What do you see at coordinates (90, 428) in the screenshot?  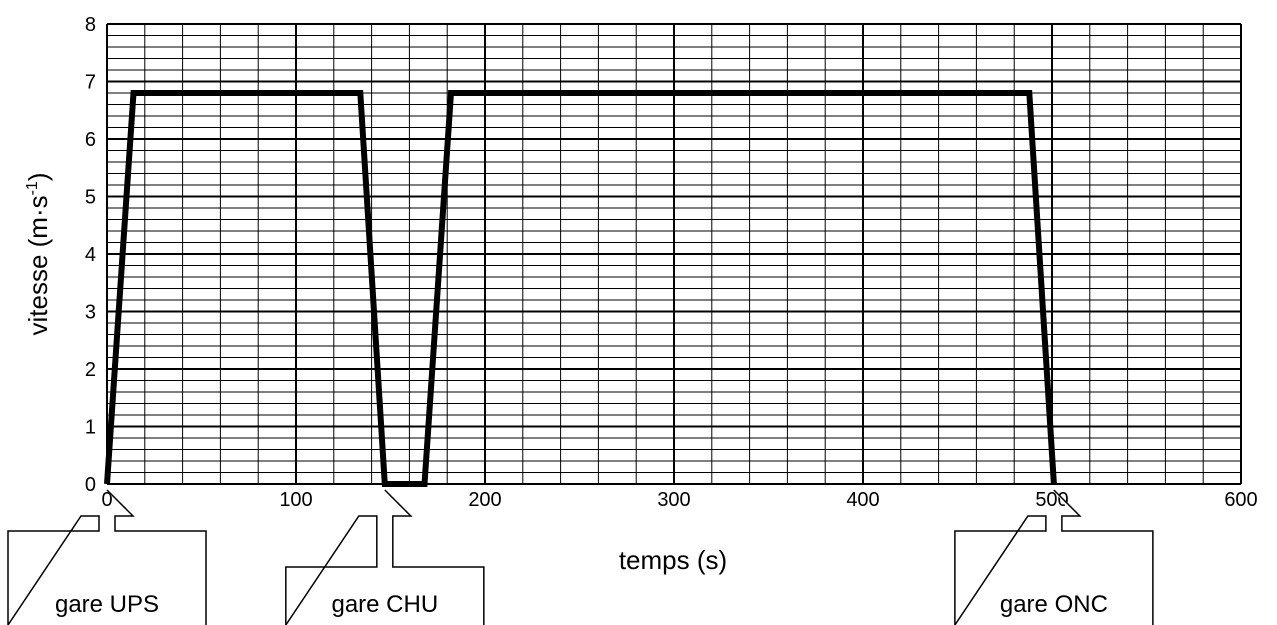 I see `y-tick-label: 1` at bounding box center [90, 428].